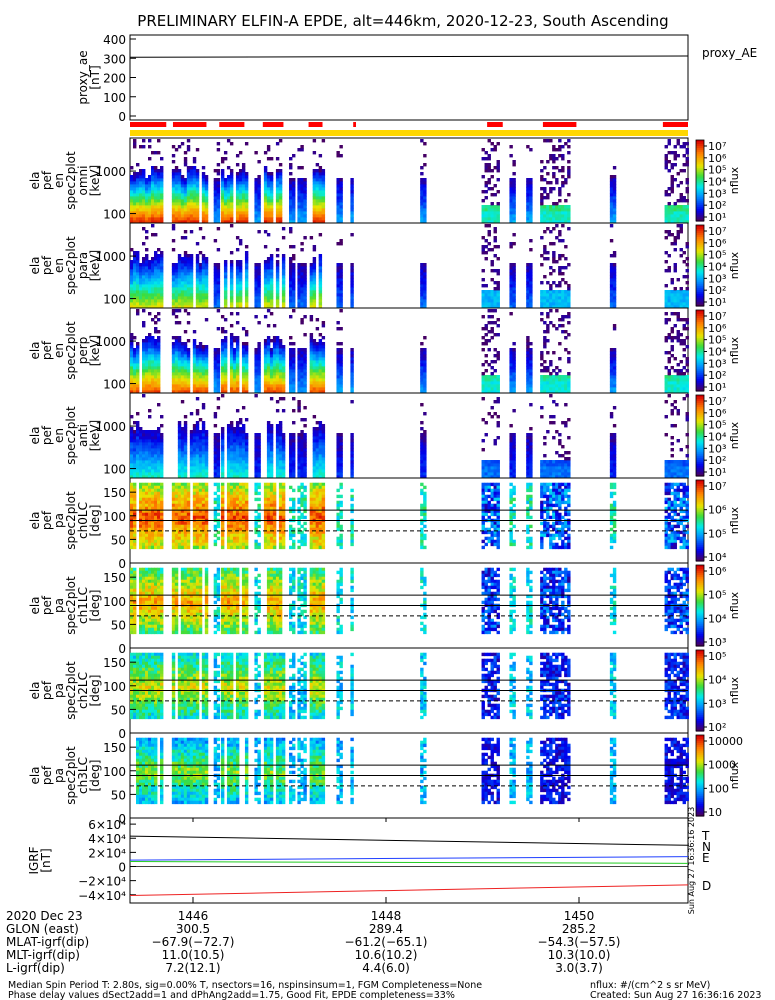 The height and width of the screenshot is (1000, 775). I want to click on colorbar-tick-label: 10⁴, so click(717, 352).